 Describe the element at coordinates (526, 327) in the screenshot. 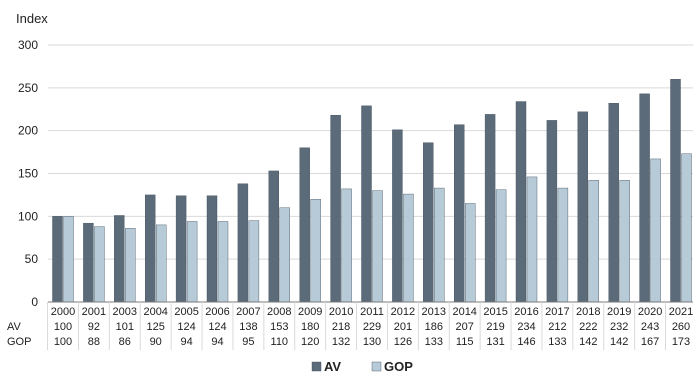

I see `table-cell: 234` at that location.